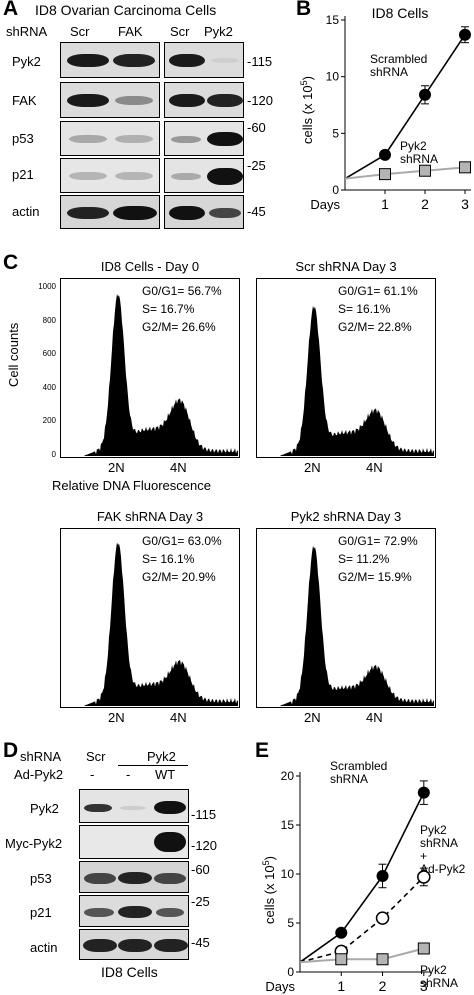 Image resolution: width=474 pixels, height=995 pixels. I want to click on y-tick-label: 0, so click(290, 972).